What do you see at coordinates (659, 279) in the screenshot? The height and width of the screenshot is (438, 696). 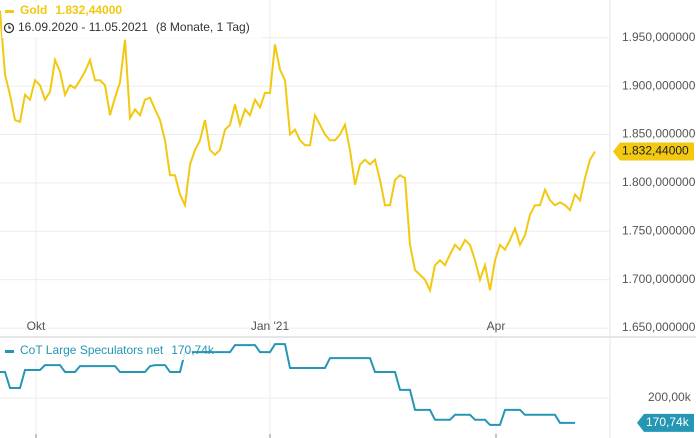 I see `y-tick-label: 1.700,000000` at bounding box center [659, 279].